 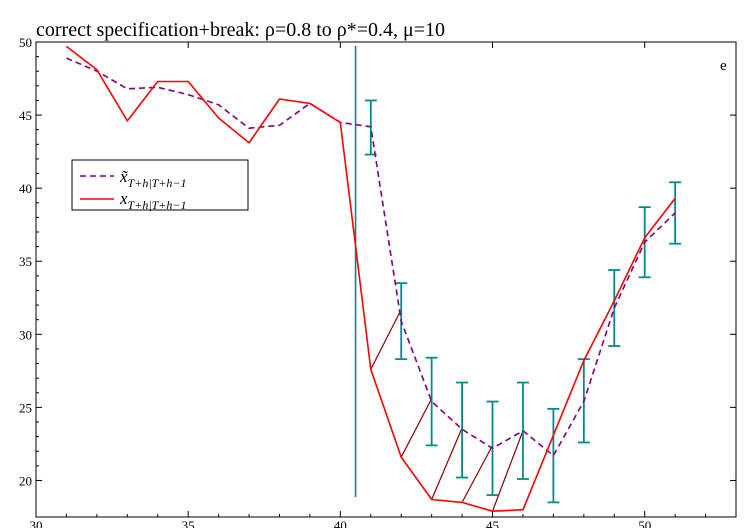 I want to click on forecast-error-connectors, so click(x=447, y=410).